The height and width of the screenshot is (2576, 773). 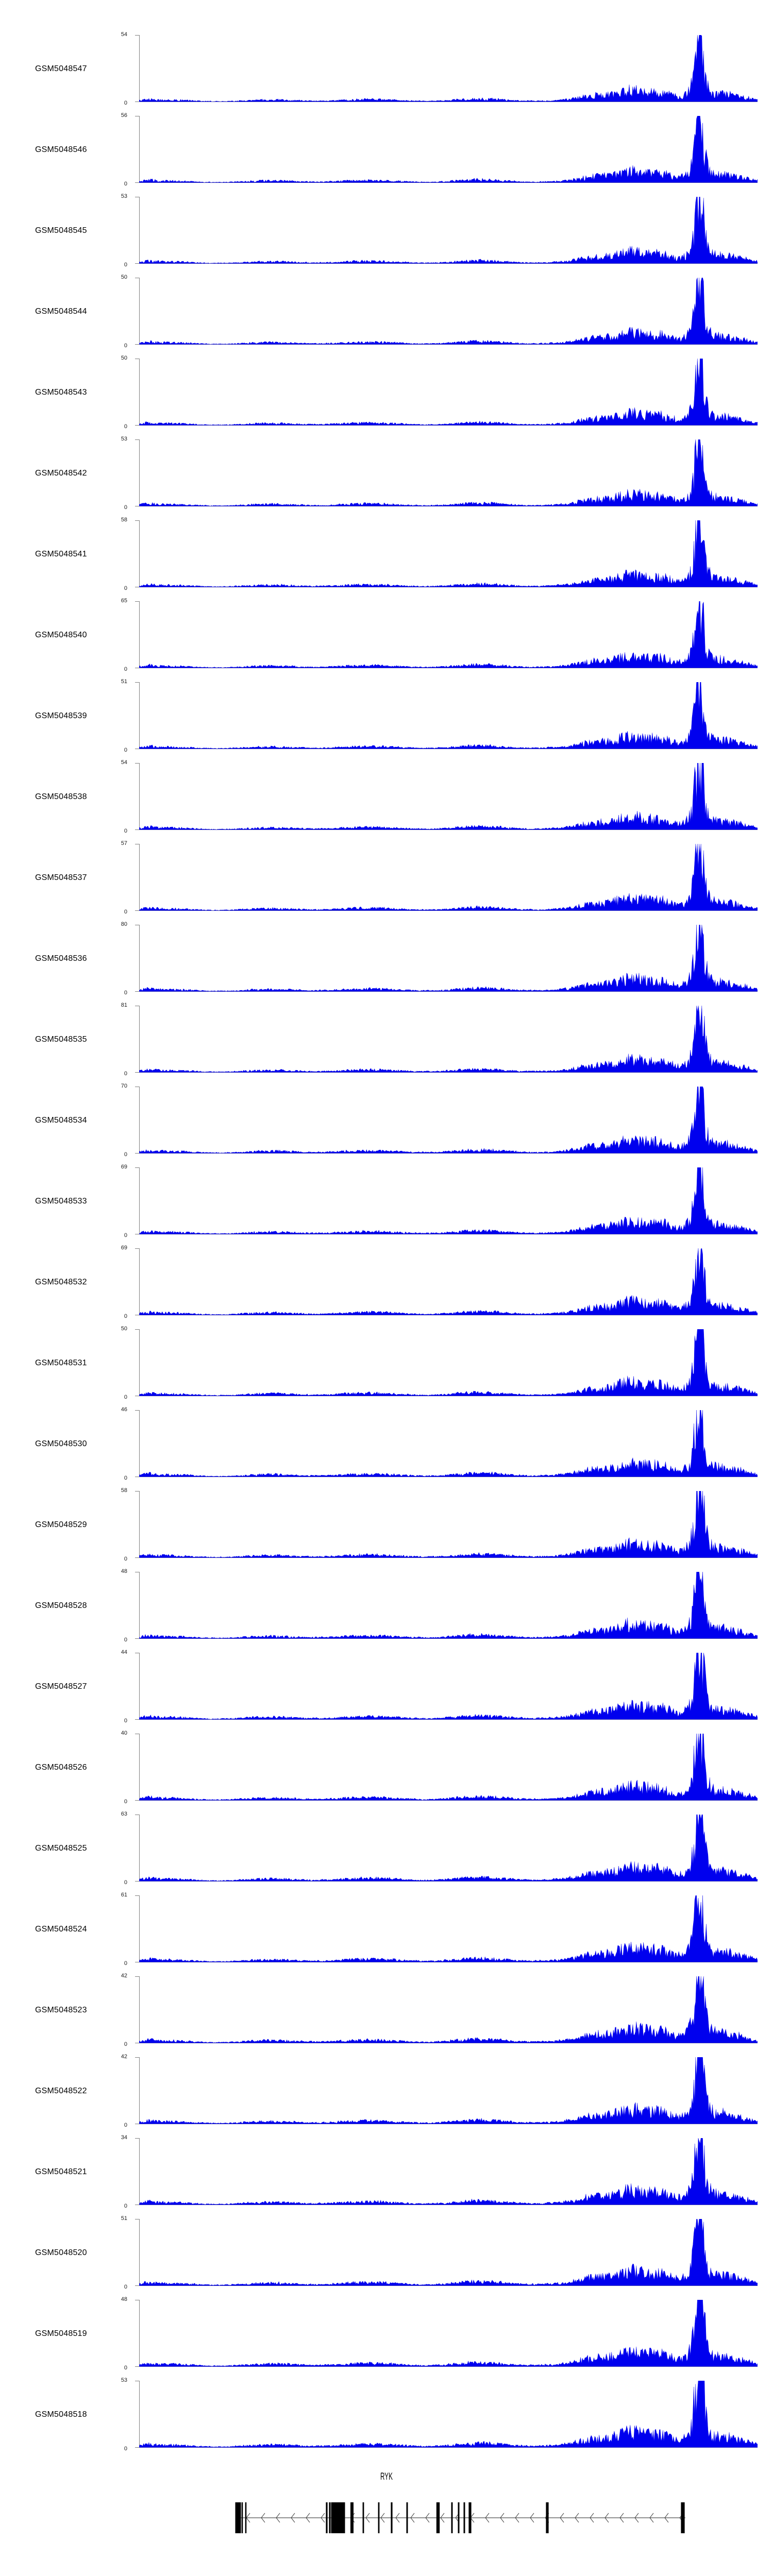 I want to click on coverage-track: GSM5048522 42 0, so click(x=386, y=2090).